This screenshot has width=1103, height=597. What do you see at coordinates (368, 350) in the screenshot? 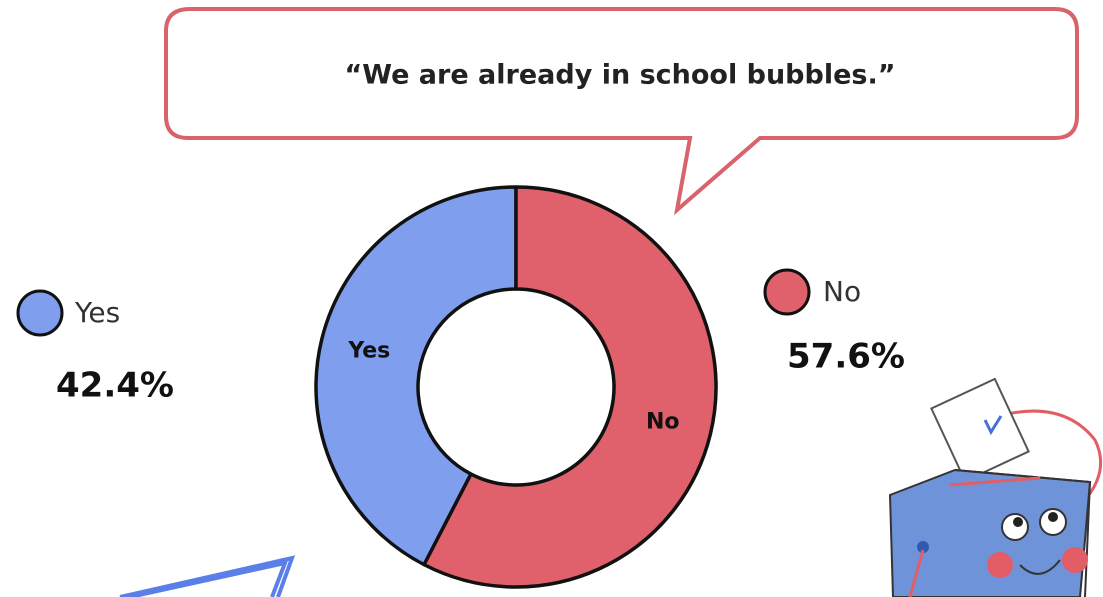
I see `slice-label: Yes` at bounding box center [368, 350].